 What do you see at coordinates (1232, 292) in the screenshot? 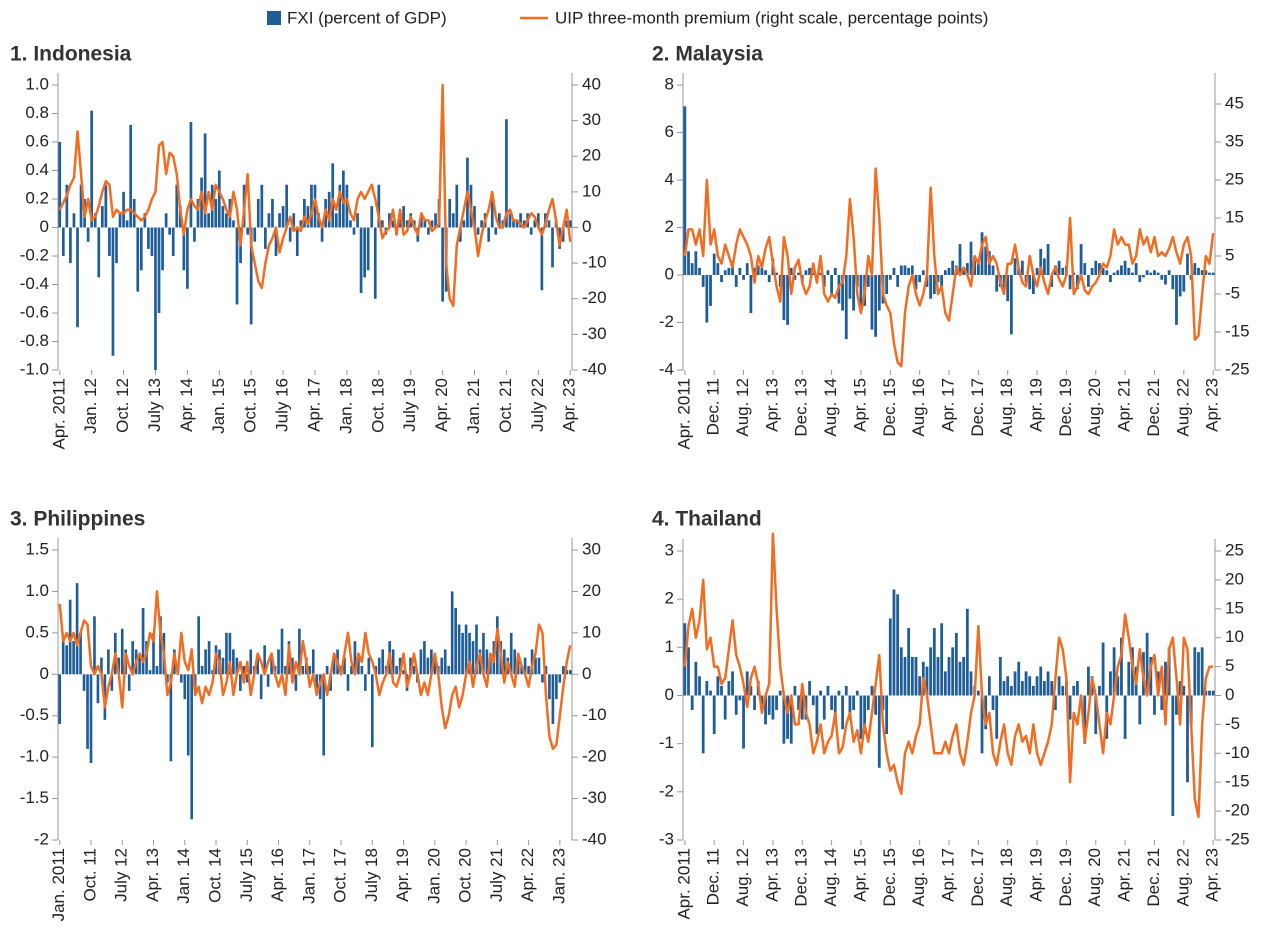
I see `y2-tick-label: -5` at bounding box center [1232, 292].